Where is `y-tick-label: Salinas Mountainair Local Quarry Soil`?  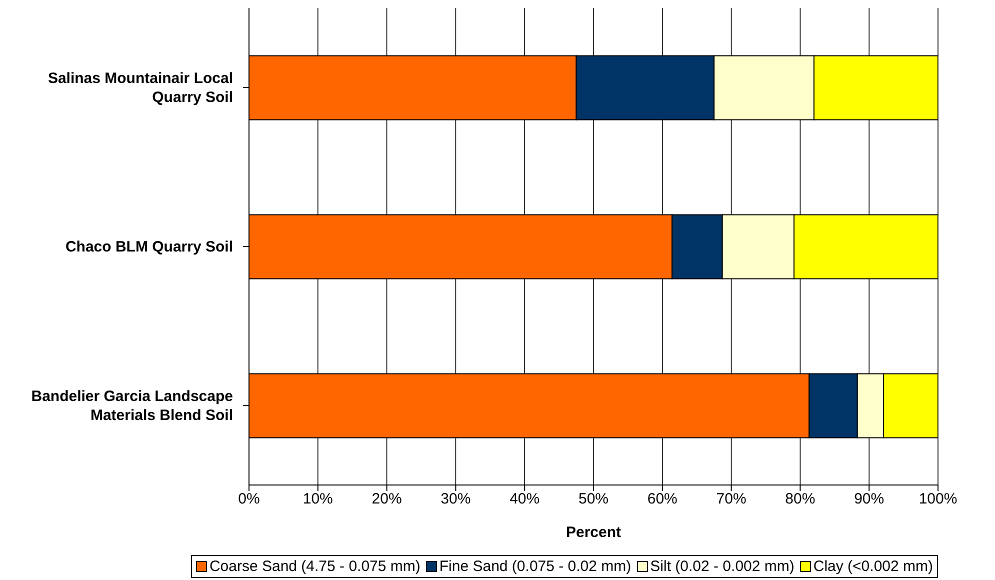
y-tick-label: Salinas Mountainair Local Quarry Soil is located at coordinates (140, 88).